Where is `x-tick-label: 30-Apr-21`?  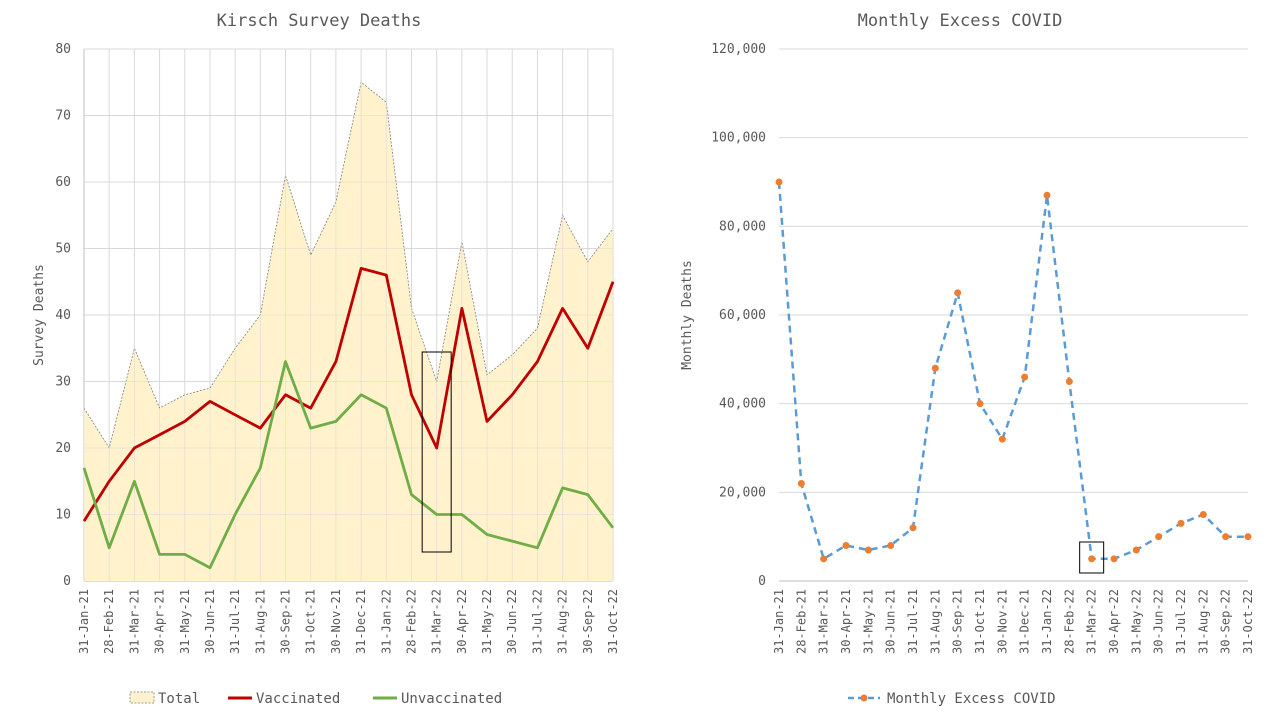
x-tick-label: 30-Apr-21 is located at coordinates (846, 621).